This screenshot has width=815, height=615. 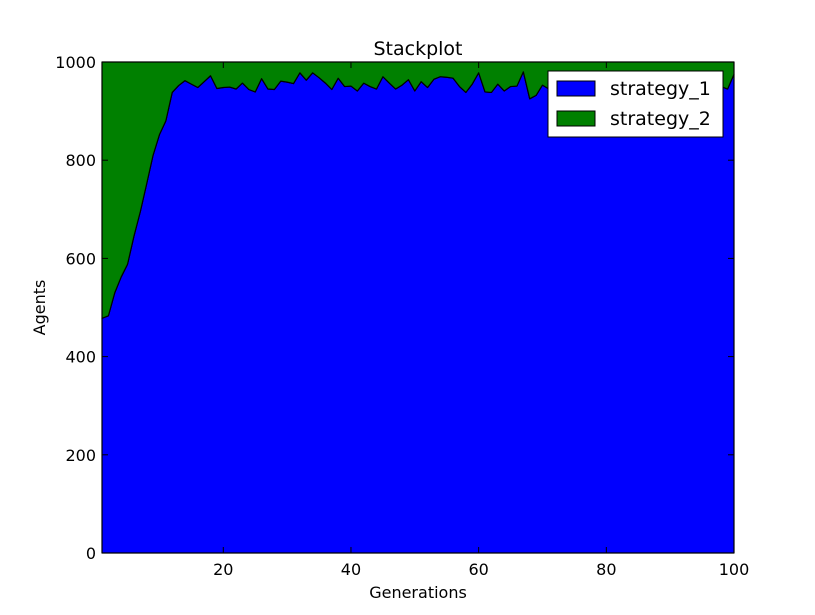 I want to click on x-tick-label: 100, so click(x=734, y=569).